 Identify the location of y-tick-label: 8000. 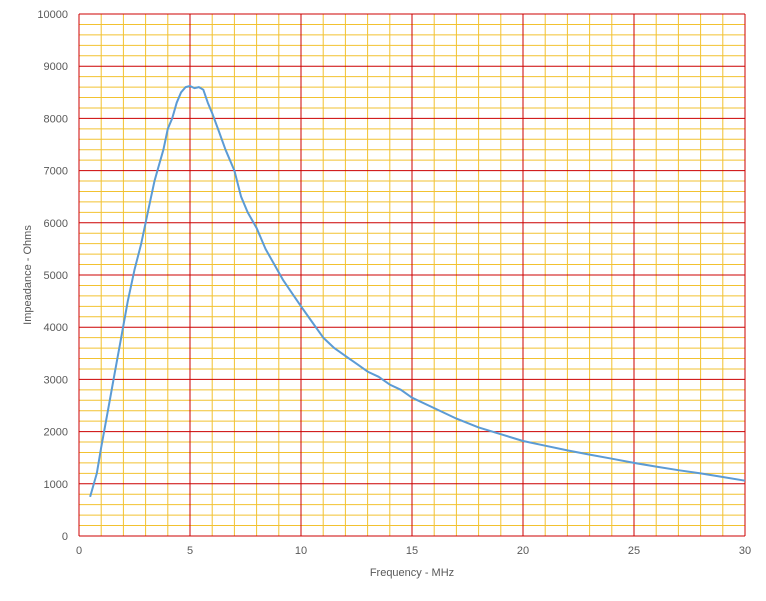
(56, 119).